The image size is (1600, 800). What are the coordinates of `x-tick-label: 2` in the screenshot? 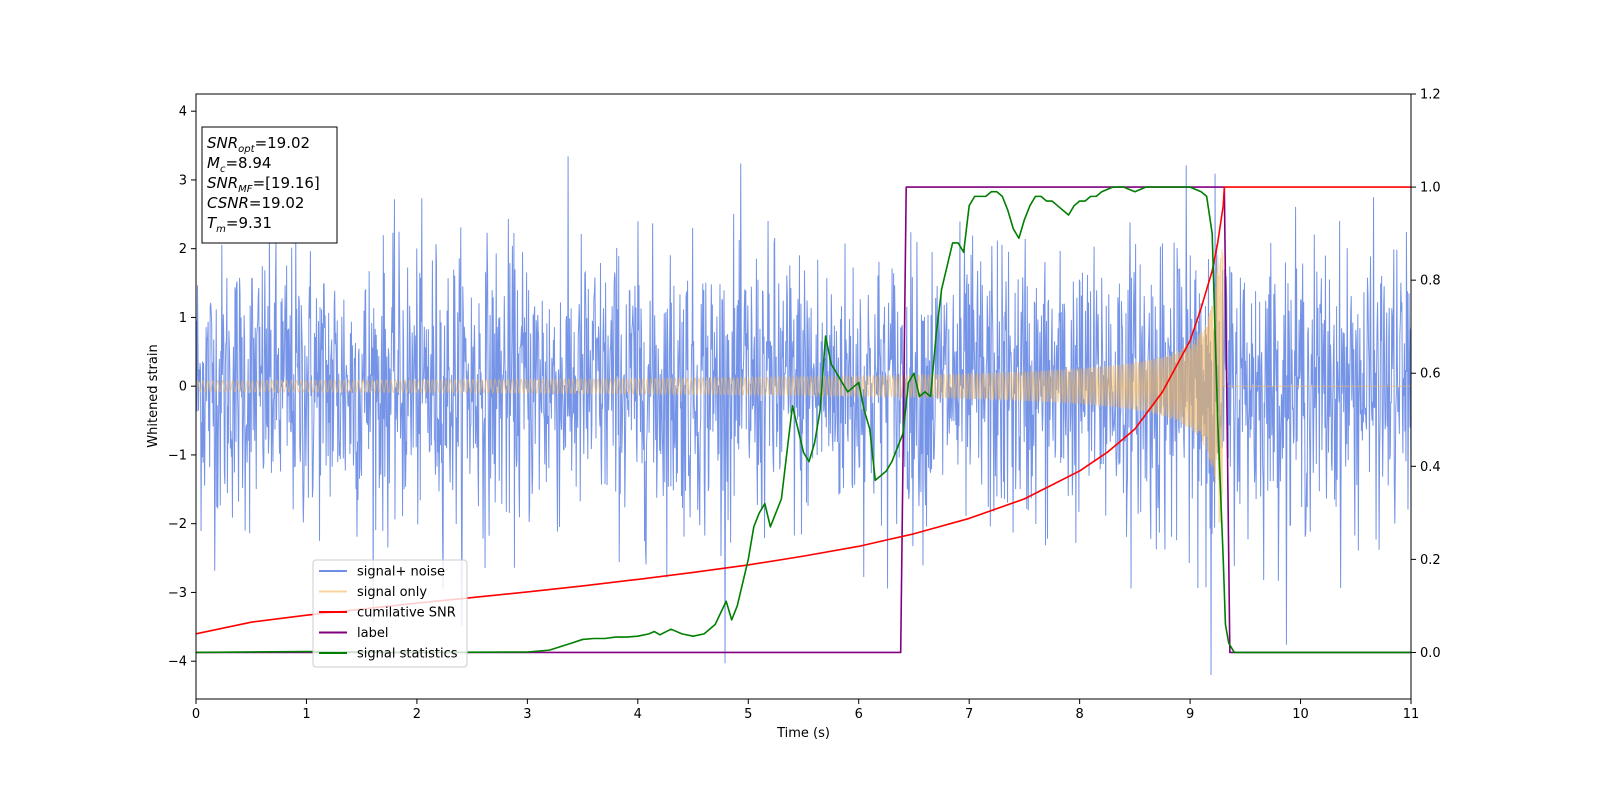 It's located at (417, 714).